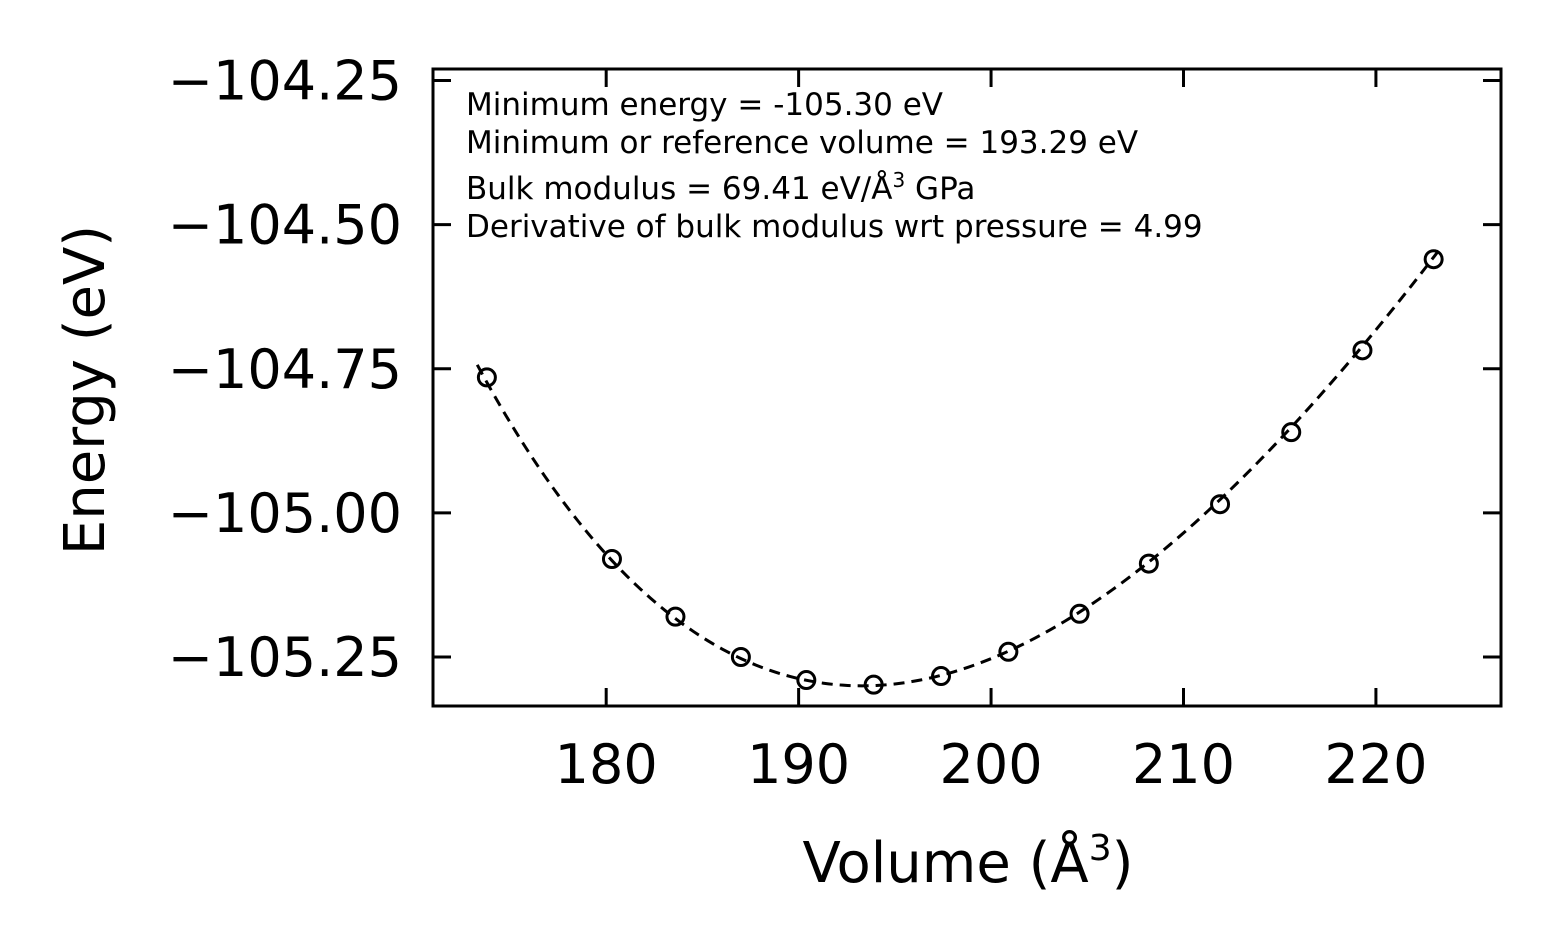  What do you see at coordinates (606, 764) in the screenshot?
I see `x-tick-label: 180` at bounding box center [606, 764].